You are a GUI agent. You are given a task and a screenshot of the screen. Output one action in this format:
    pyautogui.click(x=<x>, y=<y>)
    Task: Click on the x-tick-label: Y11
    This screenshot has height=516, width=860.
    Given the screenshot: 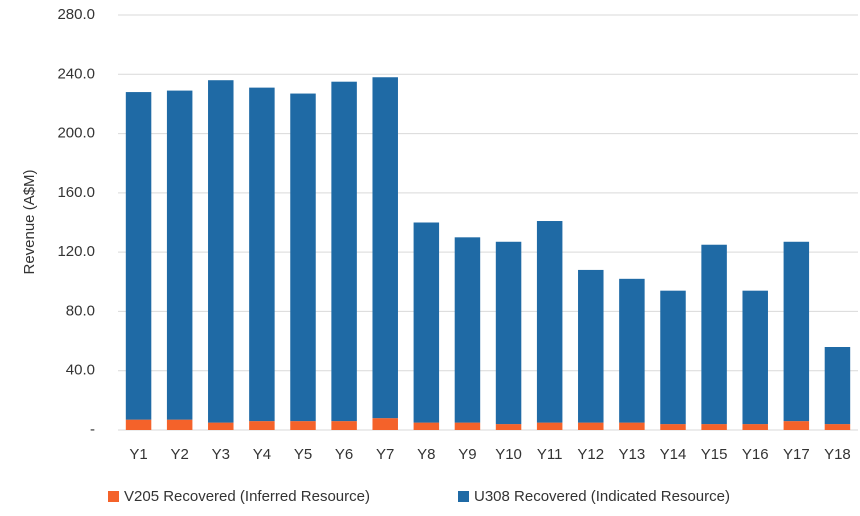 What is the action you would take?
    pyautogui.click(x=550, y=454)
    